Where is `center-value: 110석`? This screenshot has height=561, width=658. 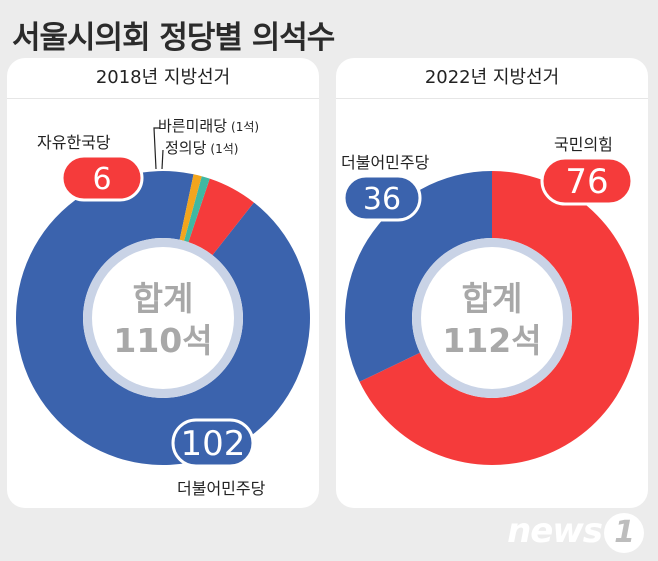
center-value: 110석 is located at coordinates (162, 340).